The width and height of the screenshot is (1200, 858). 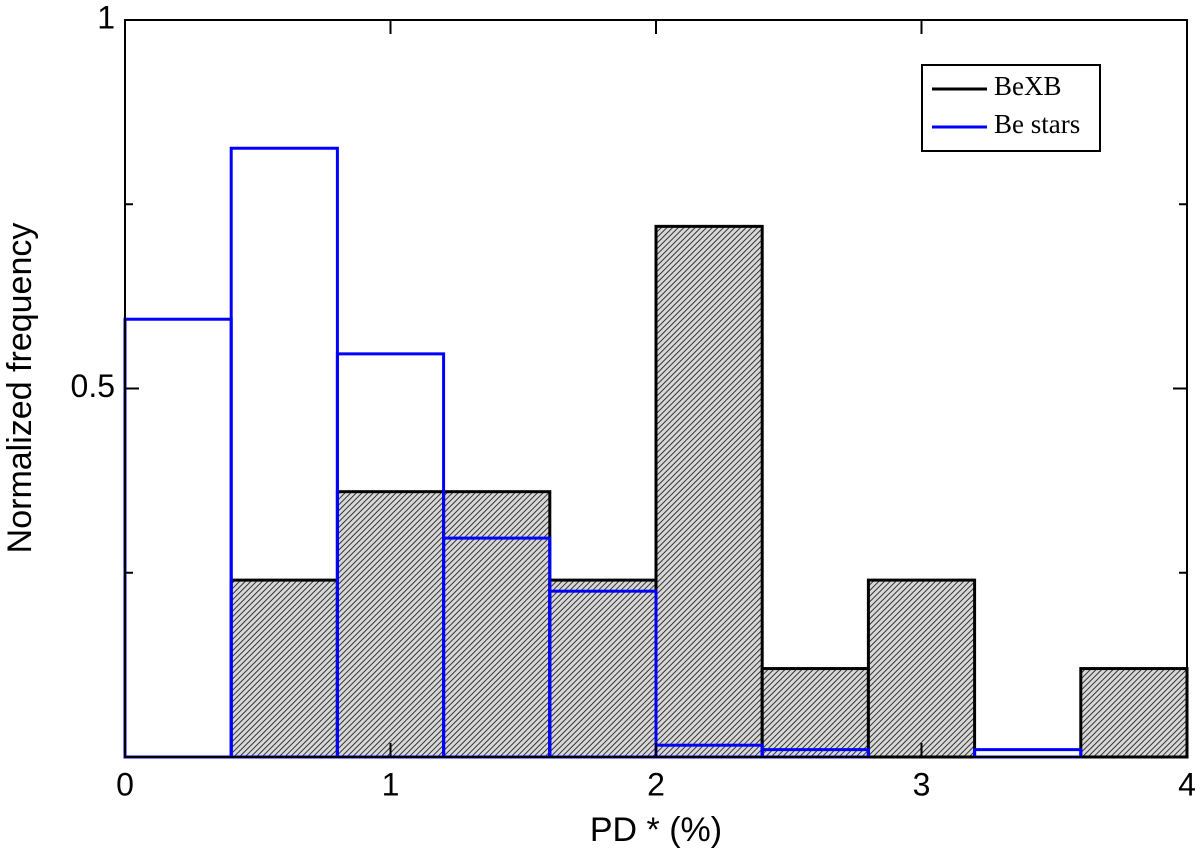 I want to click on x-tick-label: 1, so click(x=391, y=784).